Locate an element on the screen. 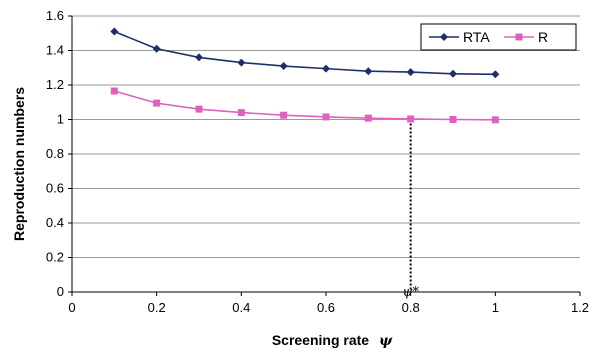 The image size is (598, 354). x-axis-ticks: 0 0.2 0.4 0.6 0.8 1 1.2 is located at coordinates (328, 303).